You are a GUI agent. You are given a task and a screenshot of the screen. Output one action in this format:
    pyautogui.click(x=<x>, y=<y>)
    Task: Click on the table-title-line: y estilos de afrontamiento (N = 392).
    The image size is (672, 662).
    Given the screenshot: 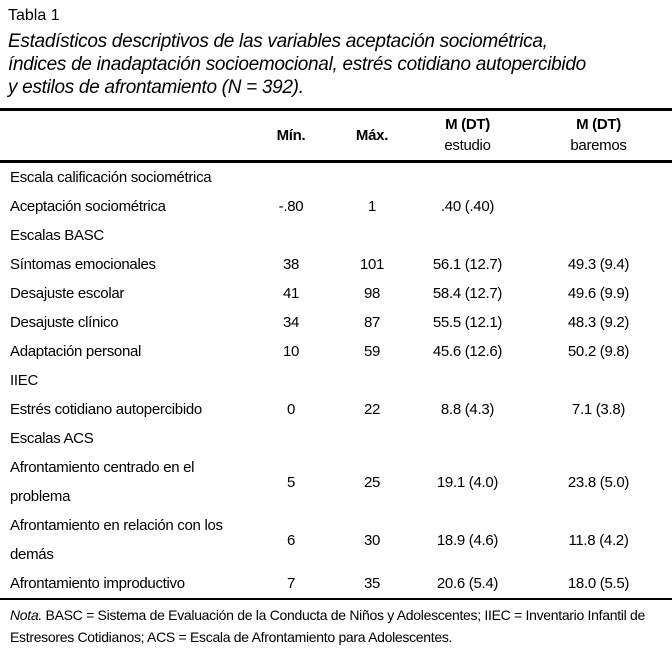 What is the action you would take?
    pyautogui.click(x=156, y=87)
    